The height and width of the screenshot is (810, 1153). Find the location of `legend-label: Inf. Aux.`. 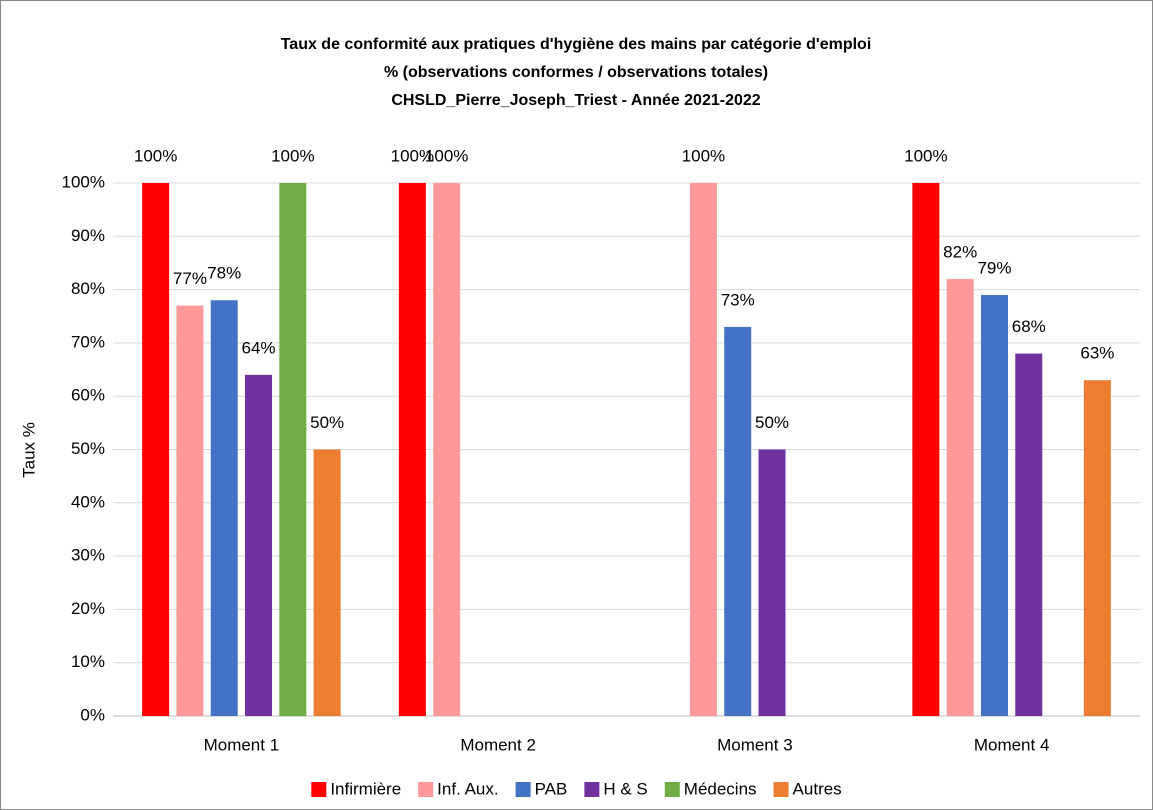

legend-label: Inf. Aux. is located at coordinates (467, 788).